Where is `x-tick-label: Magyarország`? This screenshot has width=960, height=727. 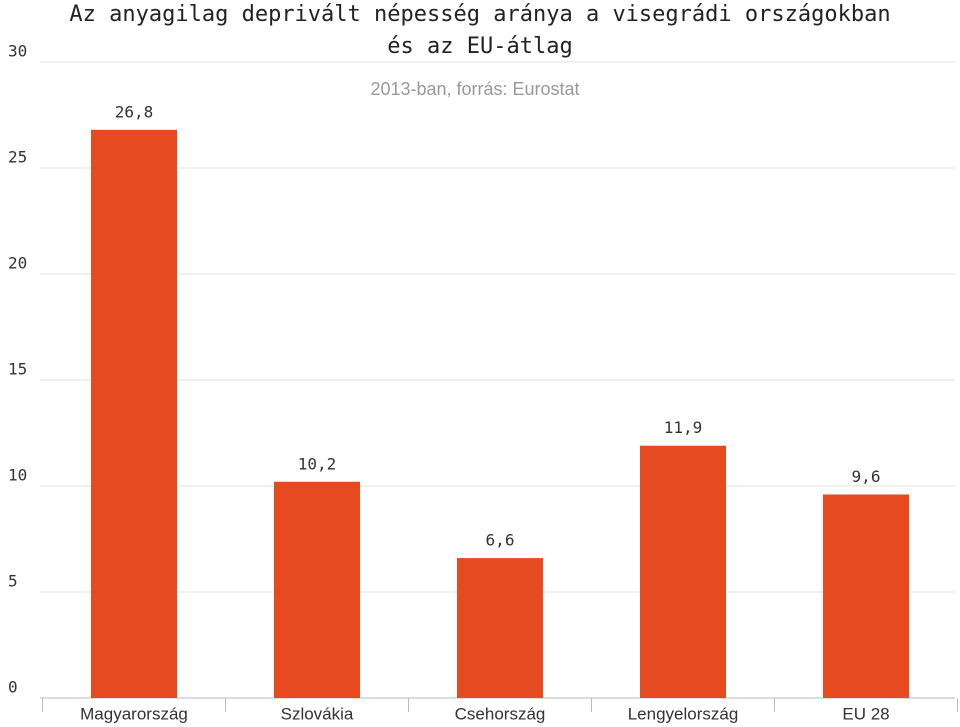 x-tick-label: Magyarország is located at coordinates (134, 713).